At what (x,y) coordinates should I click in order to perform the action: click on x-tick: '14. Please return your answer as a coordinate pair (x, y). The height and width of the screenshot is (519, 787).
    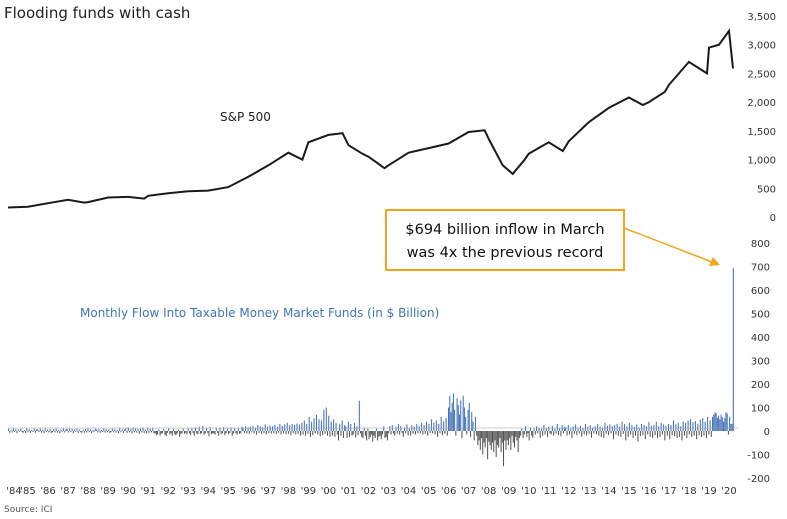
    Looking at the image, I should click on (608, 491).